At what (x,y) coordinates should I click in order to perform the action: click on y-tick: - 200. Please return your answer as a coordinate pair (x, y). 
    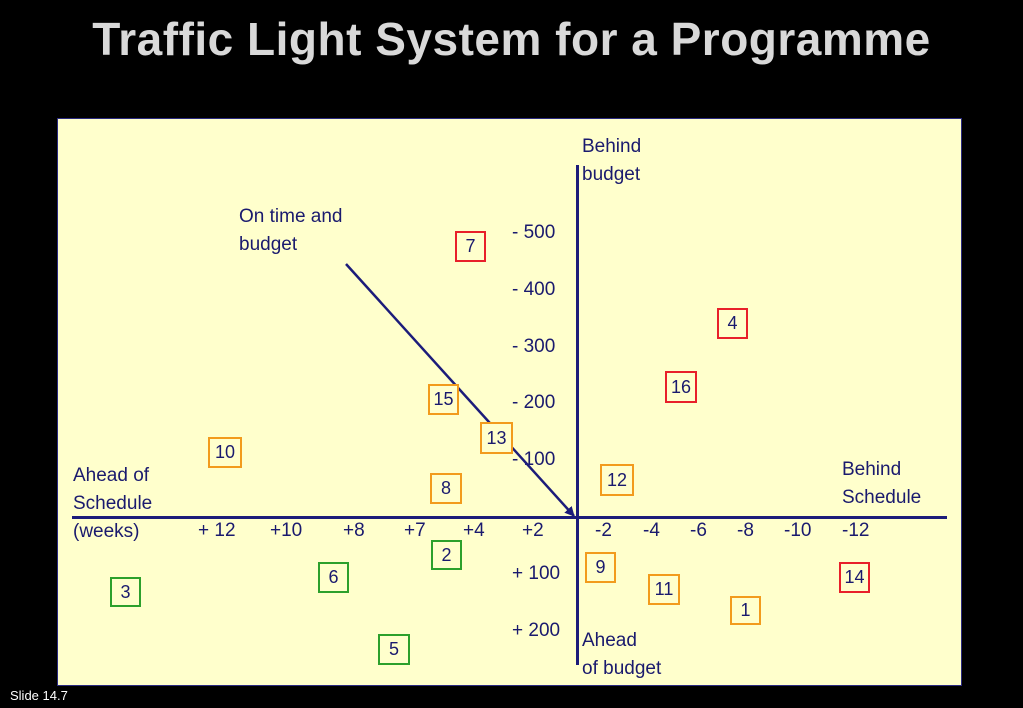
    Looking at the image, I should click on (534, 402).